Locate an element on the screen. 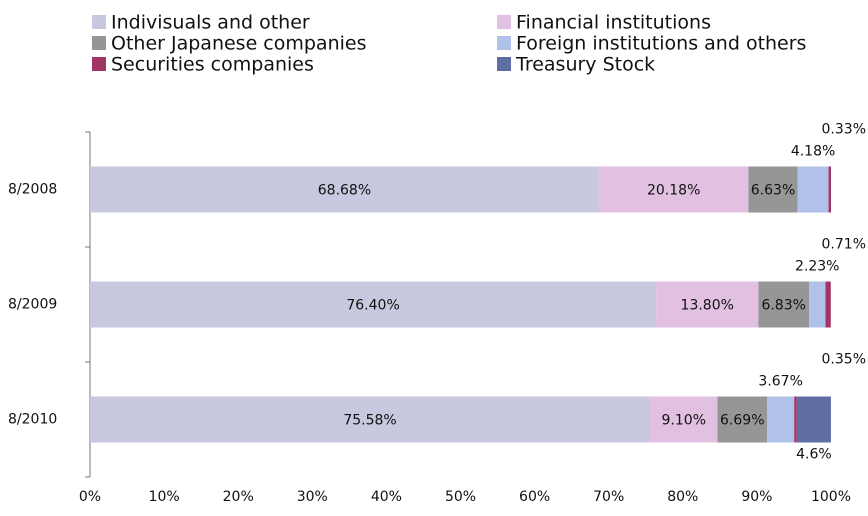  legend-label: Foreign institutions and others is located at coordinates (661, 44).